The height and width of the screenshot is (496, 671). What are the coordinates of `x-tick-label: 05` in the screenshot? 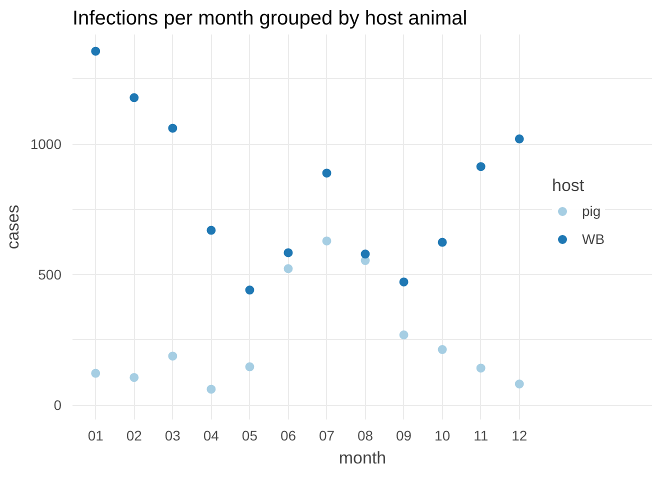 It's located at (250, 436).